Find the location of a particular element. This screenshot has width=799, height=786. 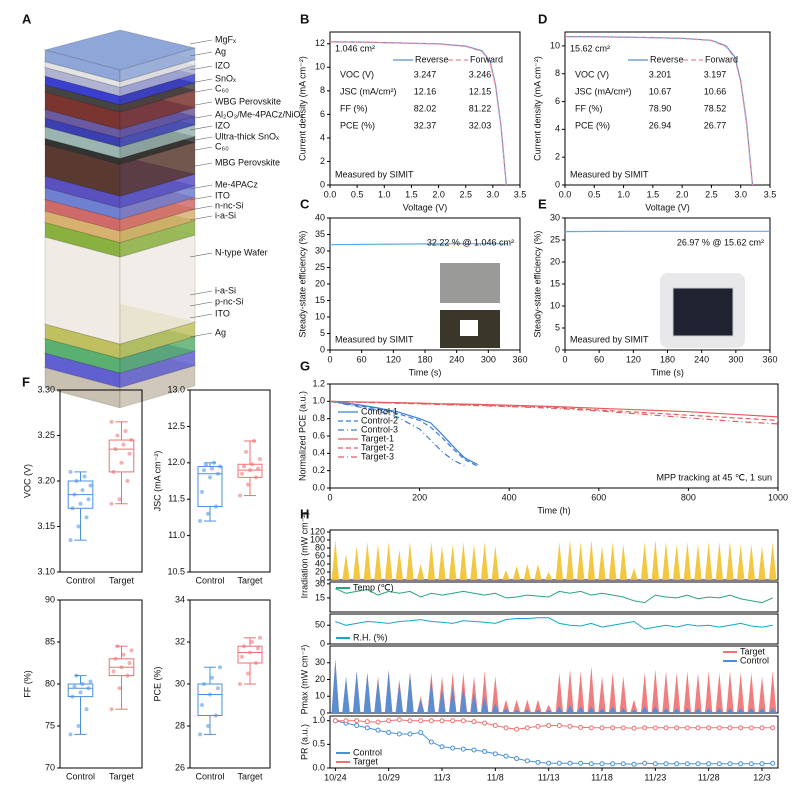

x-tick-label: 1.0 is located at coordinates (384, 194).